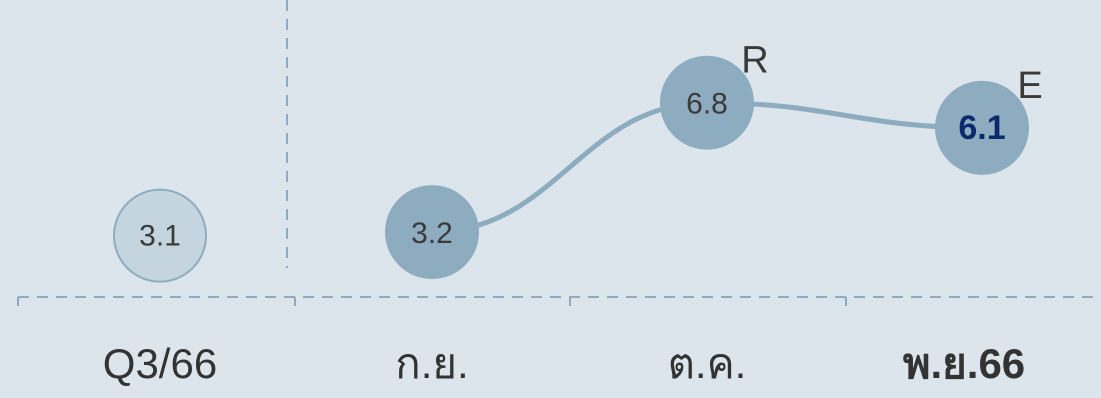 The image size is (1101, 398). What do you see at coordinates (431, 363) in the screenshot?
I see `category-label: ก.ย.` at bounding box center [431, 363].